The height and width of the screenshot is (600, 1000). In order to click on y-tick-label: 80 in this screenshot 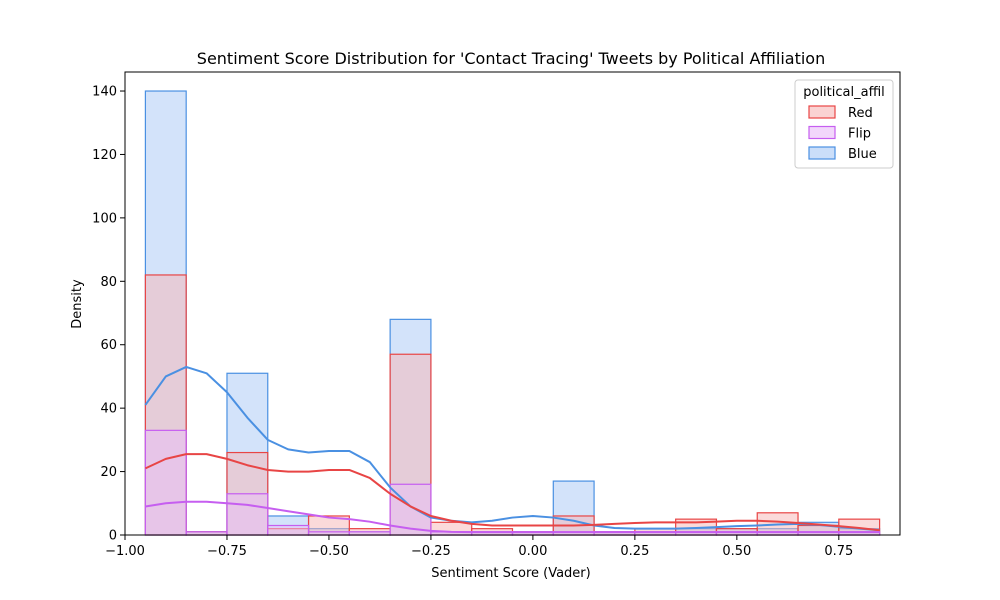, I will do `click(108, 282)`.